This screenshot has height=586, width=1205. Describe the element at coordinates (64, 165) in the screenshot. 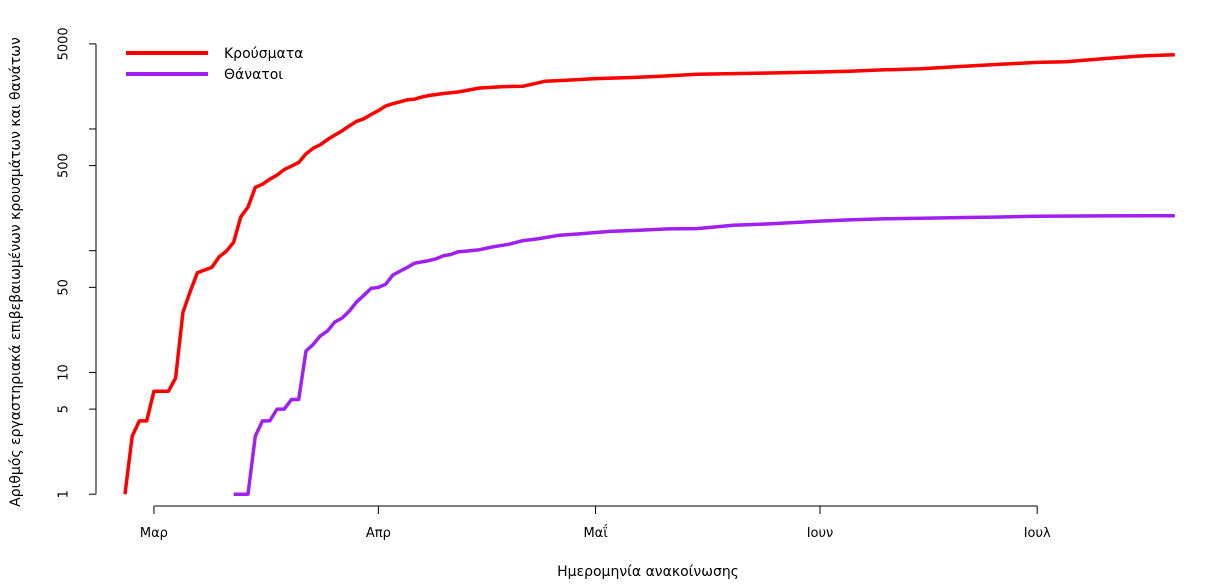

I see `y-tick-label: 500` at that location.